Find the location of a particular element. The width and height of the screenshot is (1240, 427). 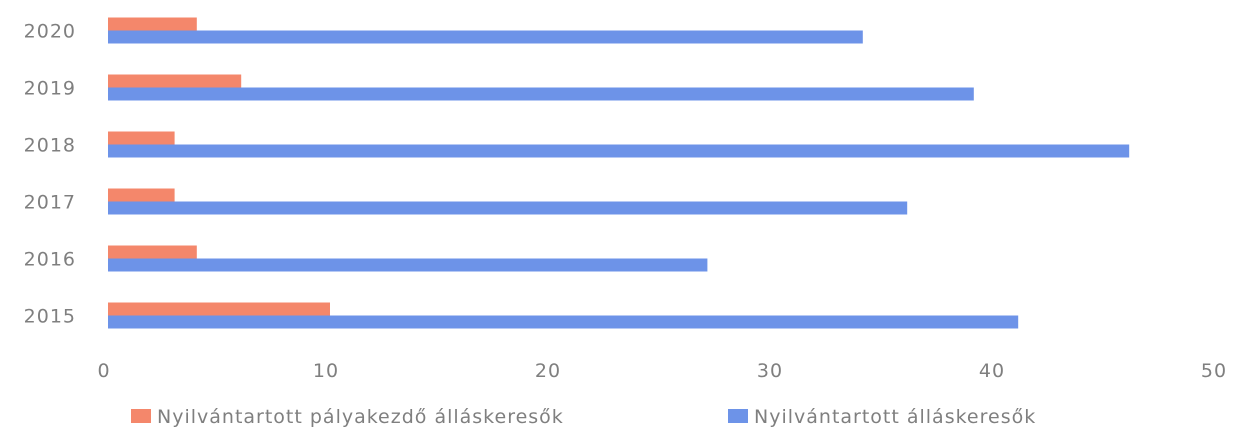

y-tick-label-2017: 2017 is located at coordinates (50, 203).